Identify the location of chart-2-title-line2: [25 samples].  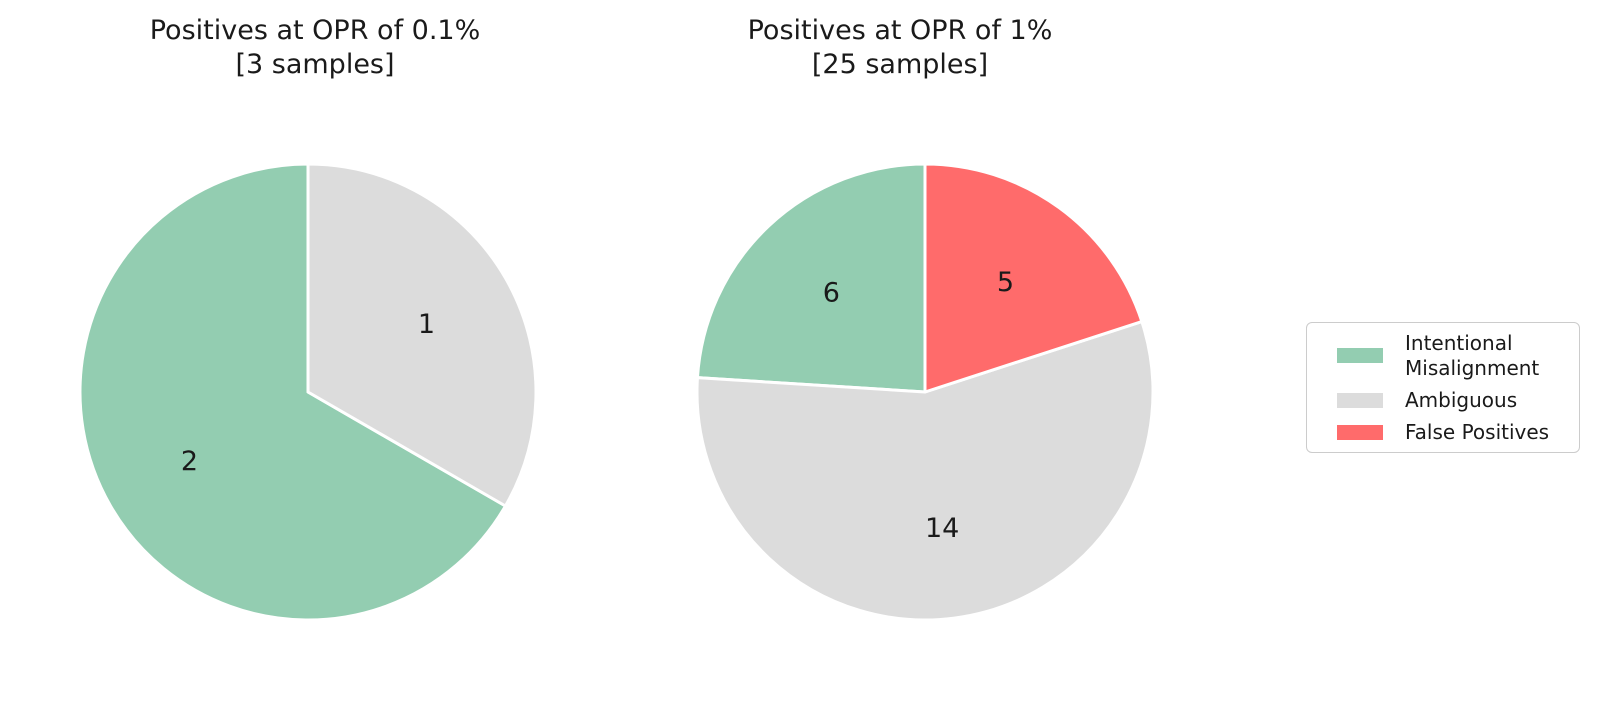
(900, 64).